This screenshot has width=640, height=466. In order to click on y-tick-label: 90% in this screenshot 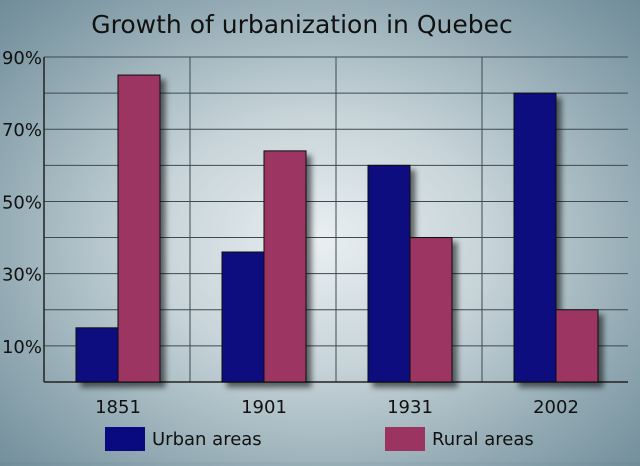, I will do `click(22, 58)`.